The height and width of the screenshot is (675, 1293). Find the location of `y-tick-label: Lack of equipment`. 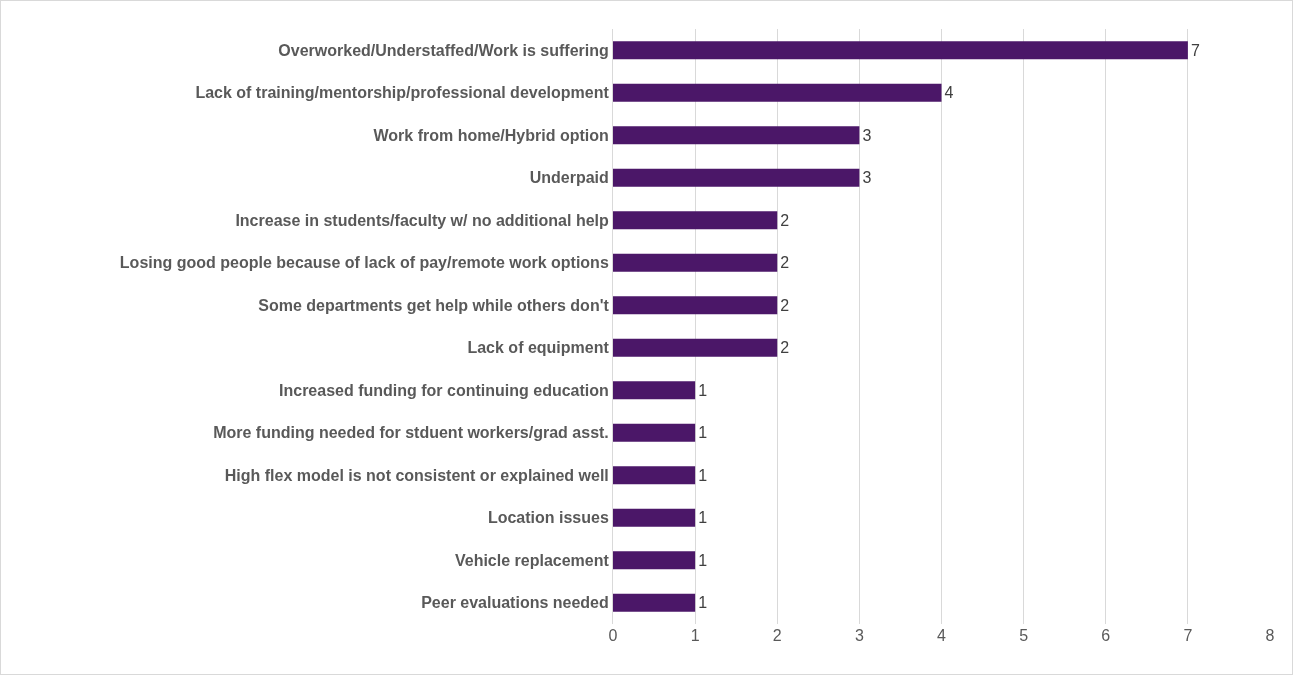

y-tick-label: Lack of equipment is located at coordinates (538, 348).